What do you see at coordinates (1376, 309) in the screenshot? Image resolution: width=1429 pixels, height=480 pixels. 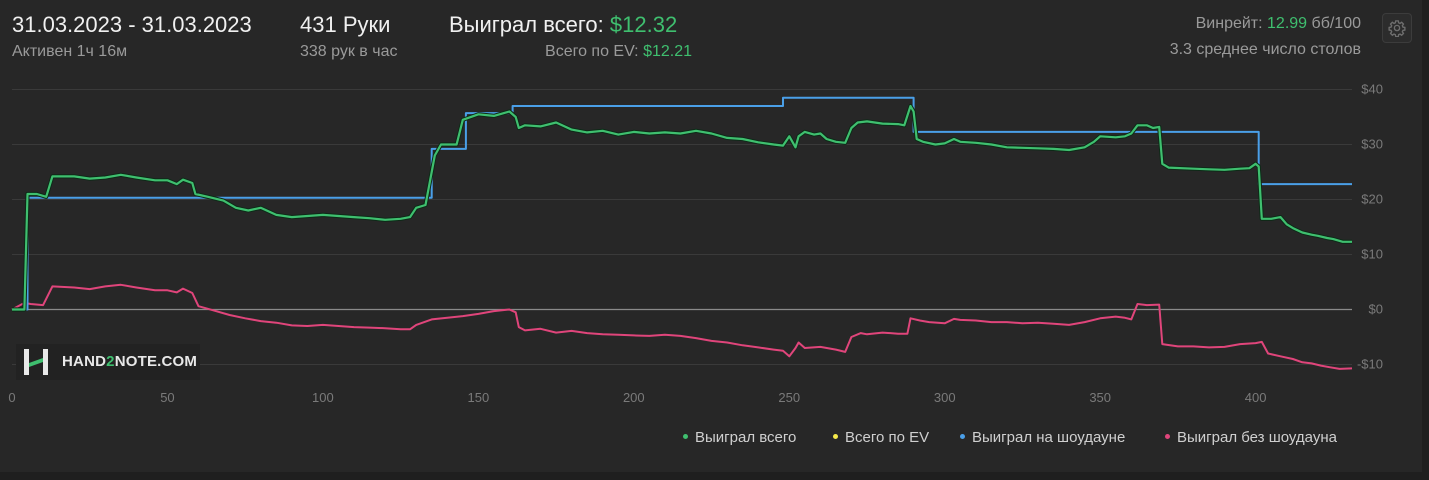 I see `y-tick-label: $0` at bounding box center [1376, 309].